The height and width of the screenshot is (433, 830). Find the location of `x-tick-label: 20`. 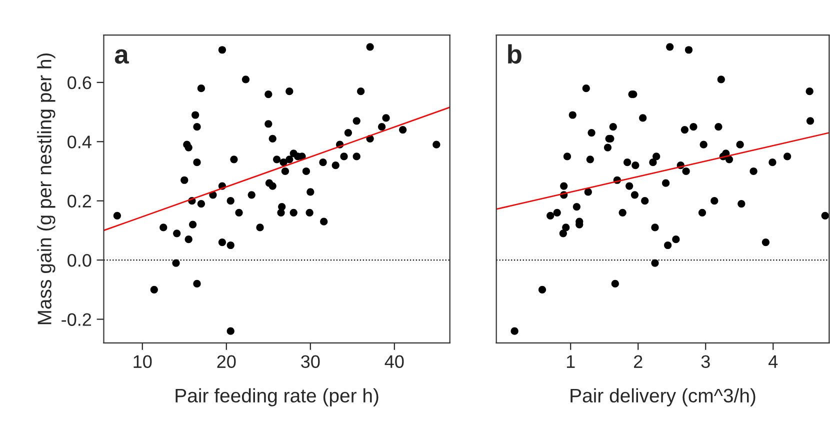

x-tick-label: 20 is located at coordinates (226, 361).